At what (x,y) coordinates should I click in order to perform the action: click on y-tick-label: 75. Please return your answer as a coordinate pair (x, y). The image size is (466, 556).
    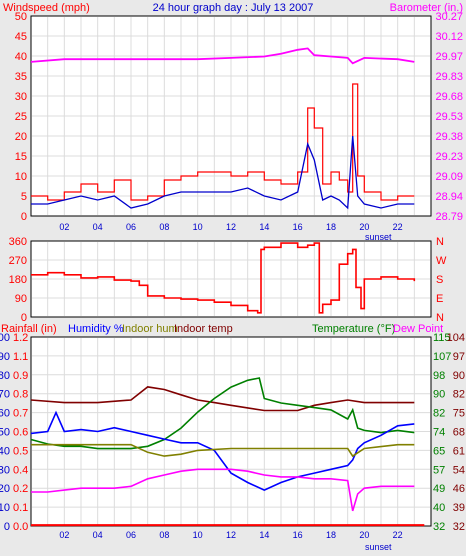
    Looking at the image, I should click on (459, 414).